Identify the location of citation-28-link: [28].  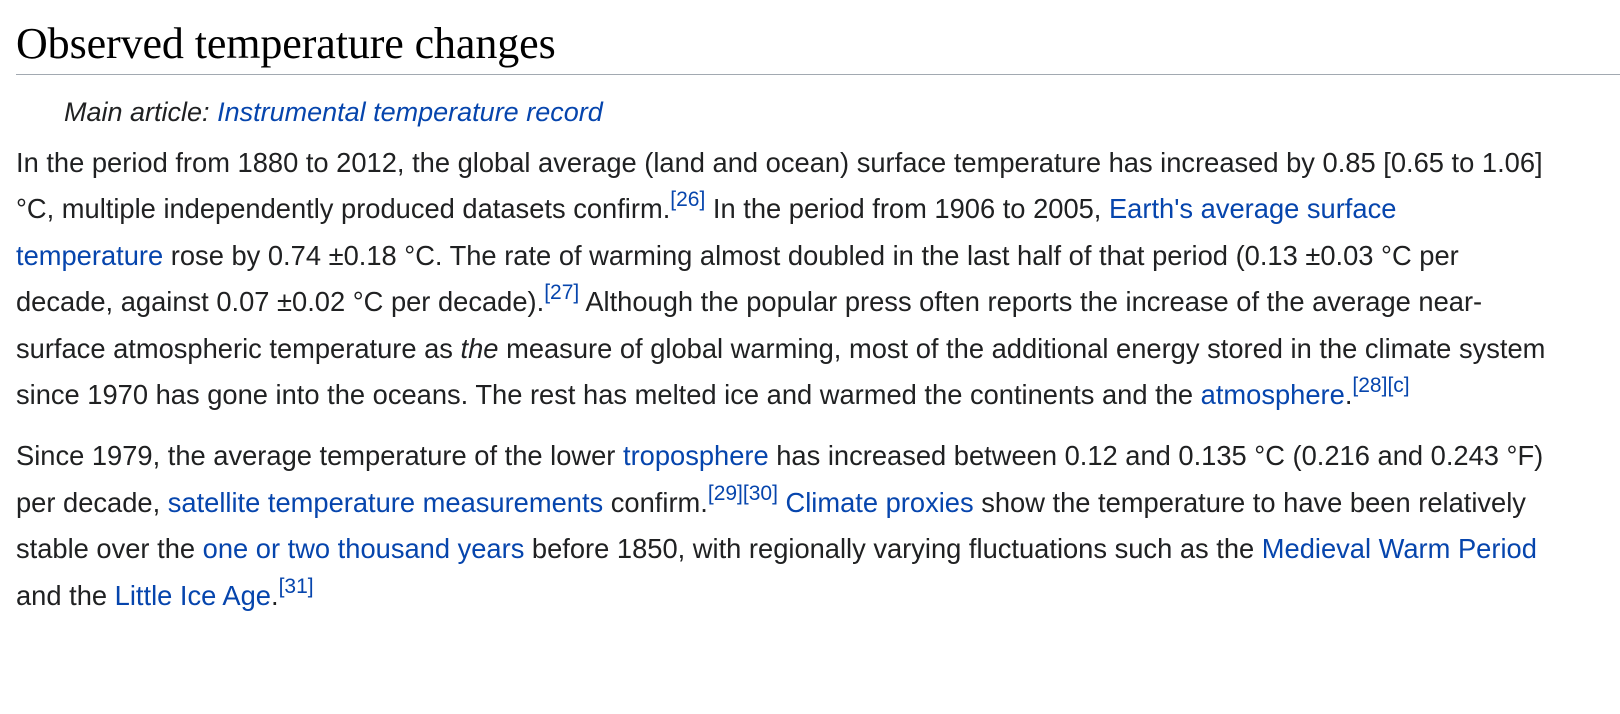
(1370, 386).